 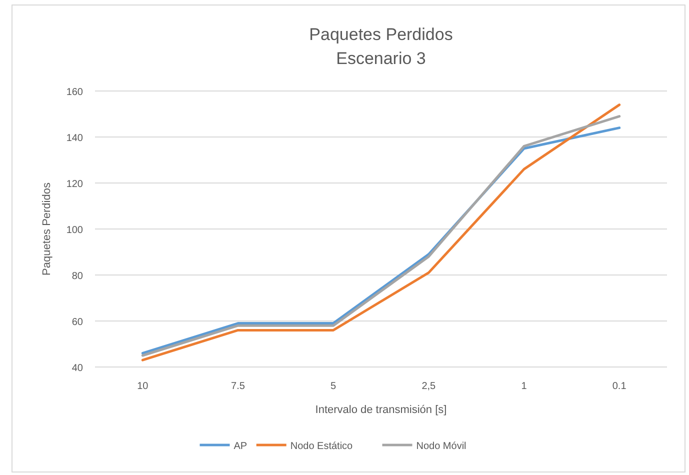 I want to click on y-tick-label: 140, so click(x=75, y=138).